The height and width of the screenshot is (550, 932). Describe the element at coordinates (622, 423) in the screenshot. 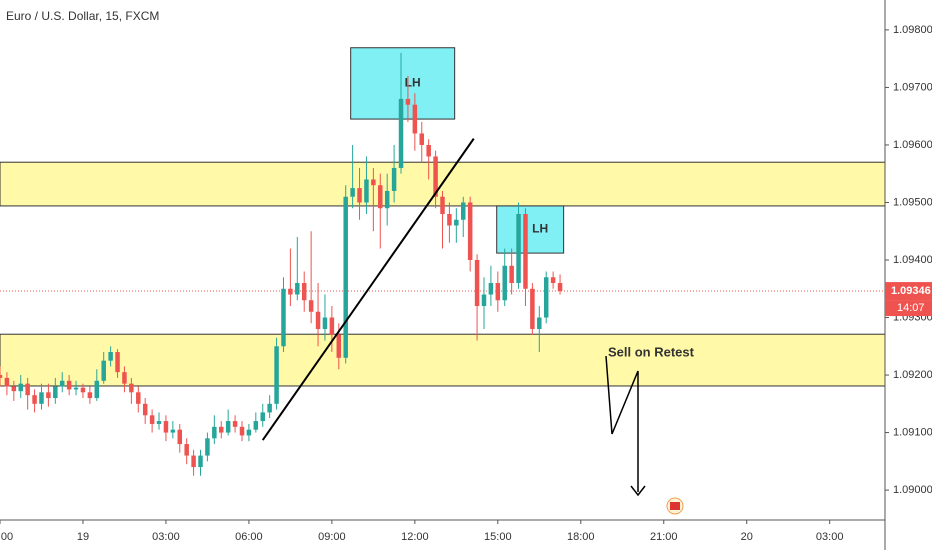

I see `sell-arrow` at that location.